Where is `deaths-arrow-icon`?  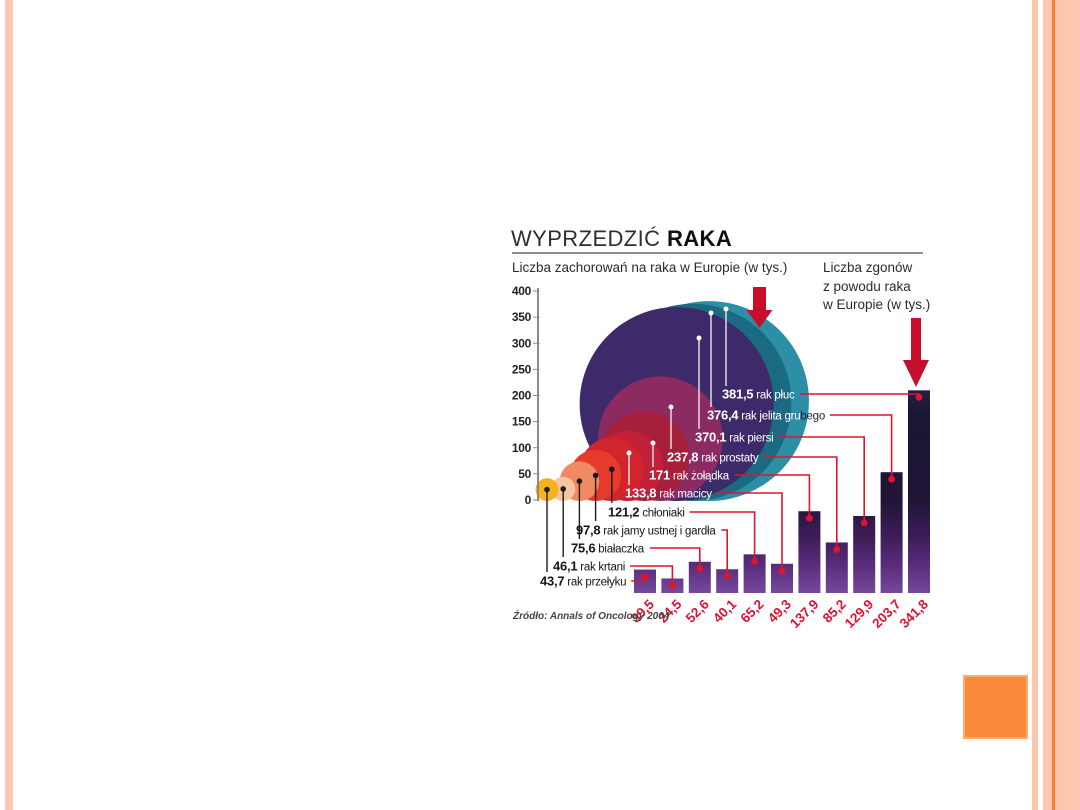
deaths-arrow-icon is located at coordinates (916, 352).